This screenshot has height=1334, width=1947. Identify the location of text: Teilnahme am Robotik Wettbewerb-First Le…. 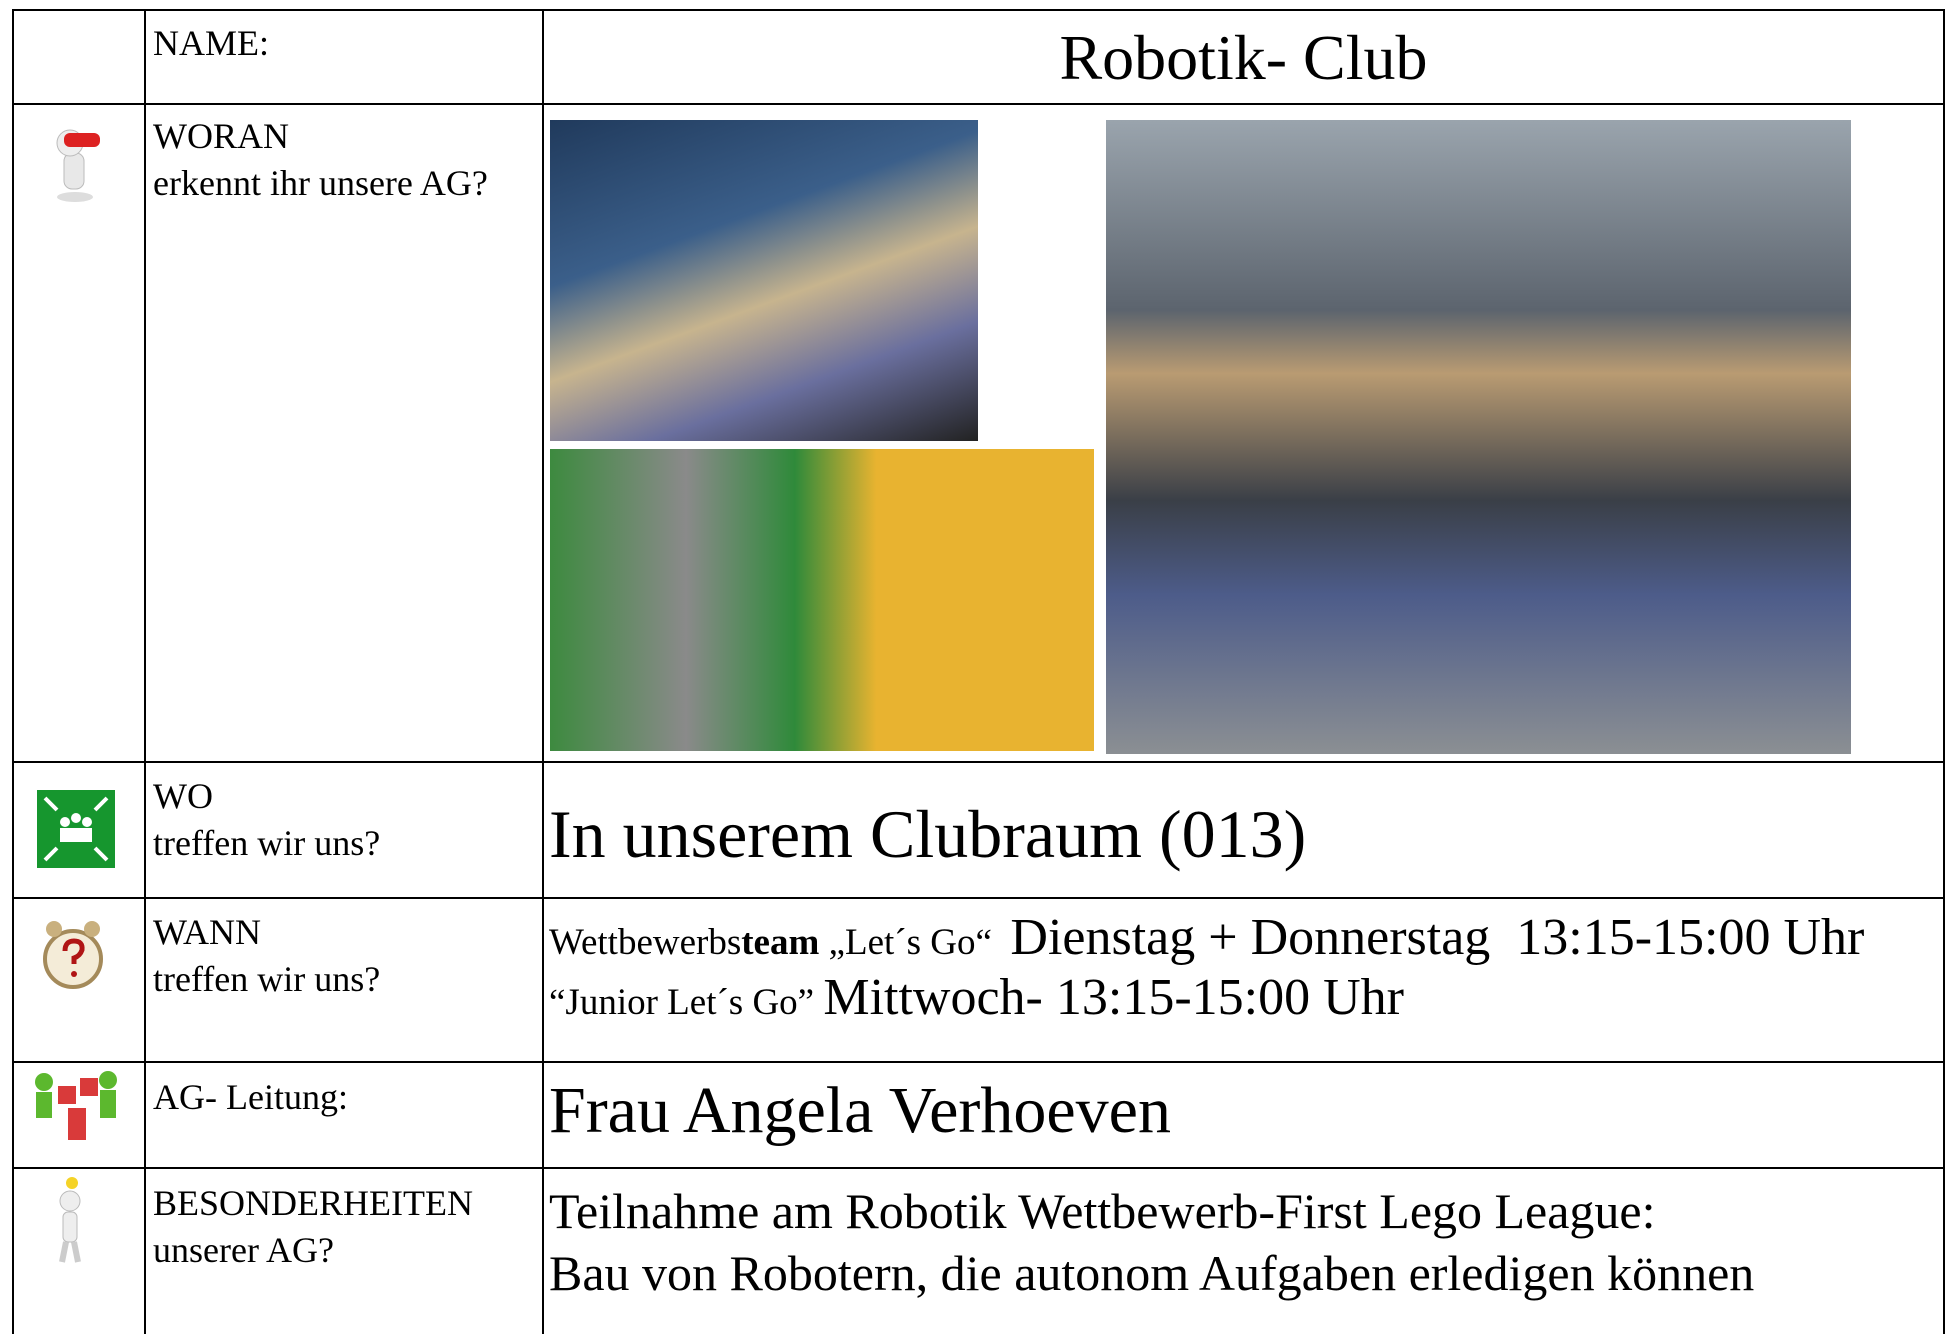
(1102, 1211).